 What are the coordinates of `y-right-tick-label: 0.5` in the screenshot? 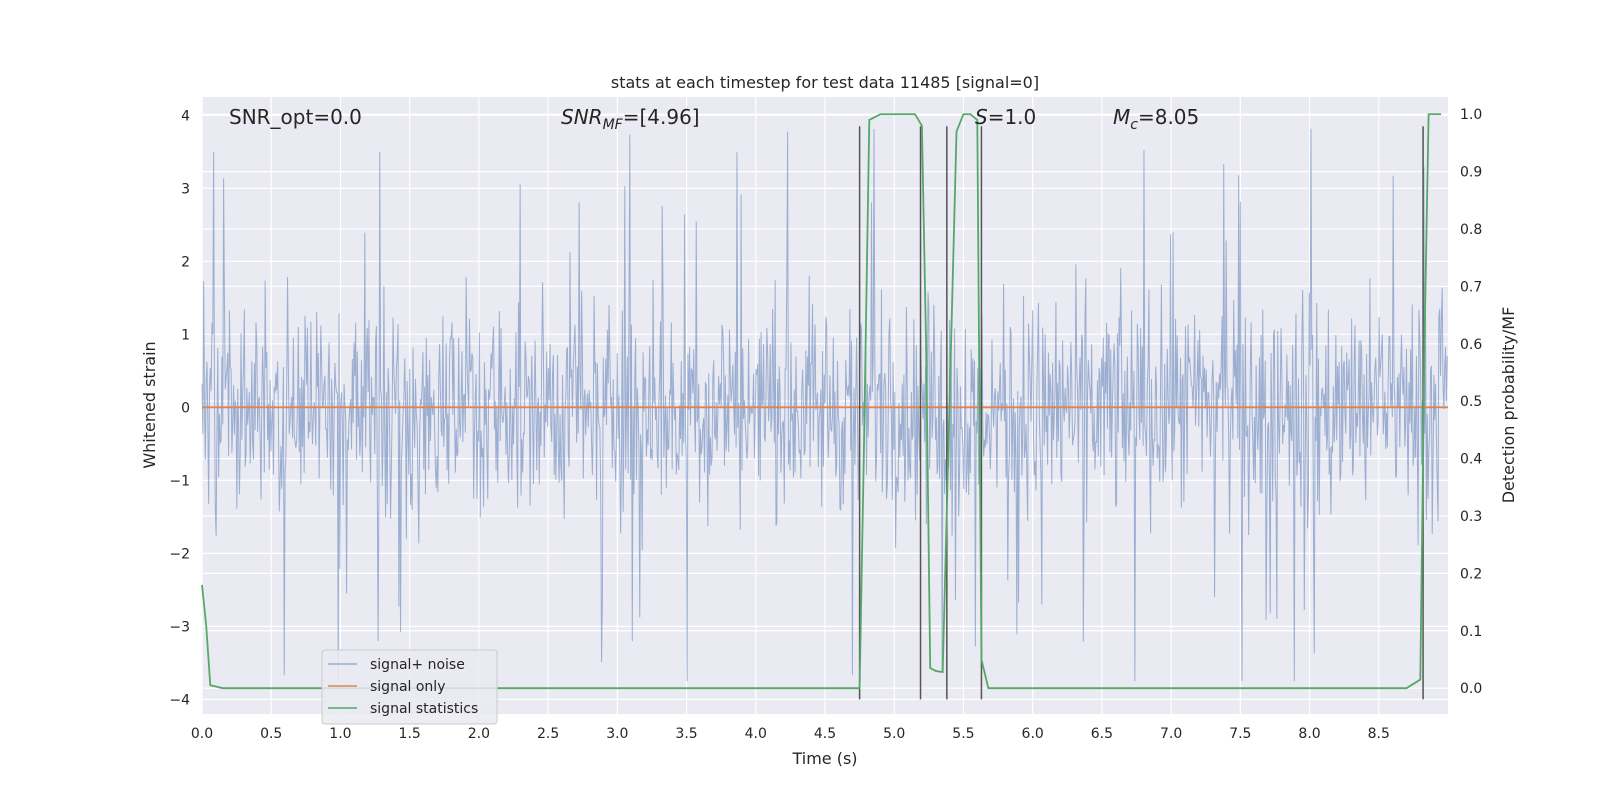 It's located at (1471, 402).